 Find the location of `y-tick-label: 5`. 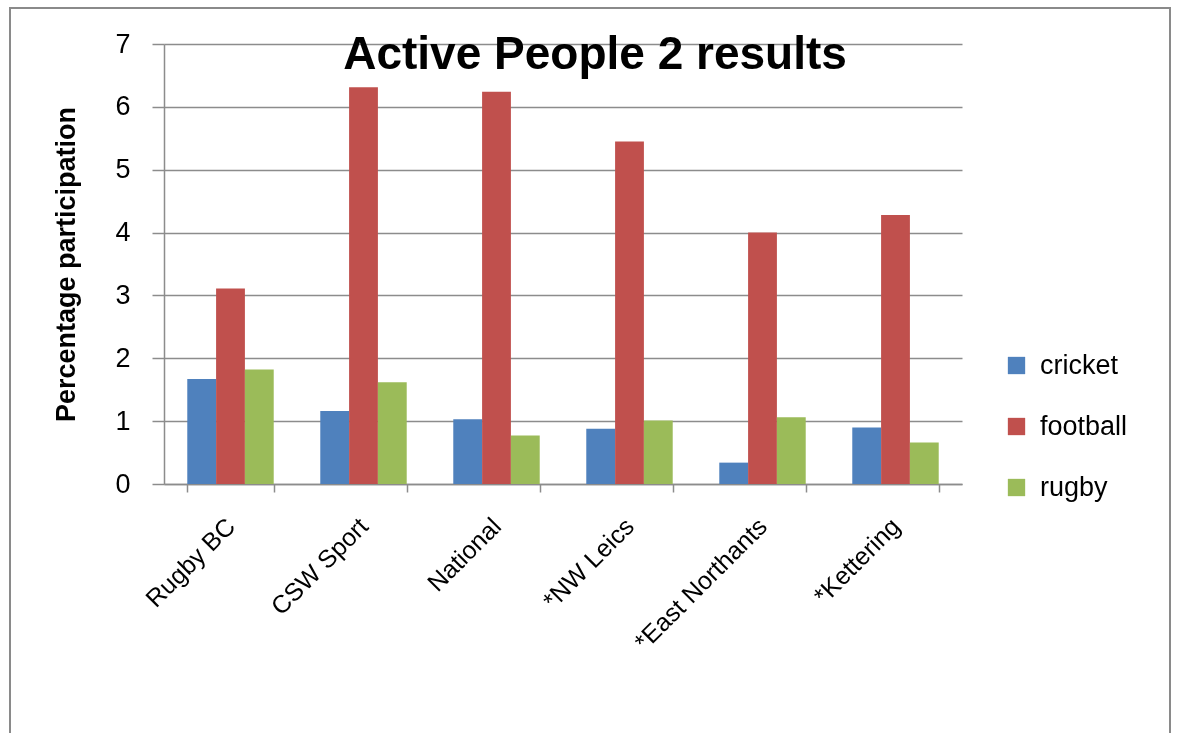

y-tick-label: 5 is located at coordinates (123, 169).